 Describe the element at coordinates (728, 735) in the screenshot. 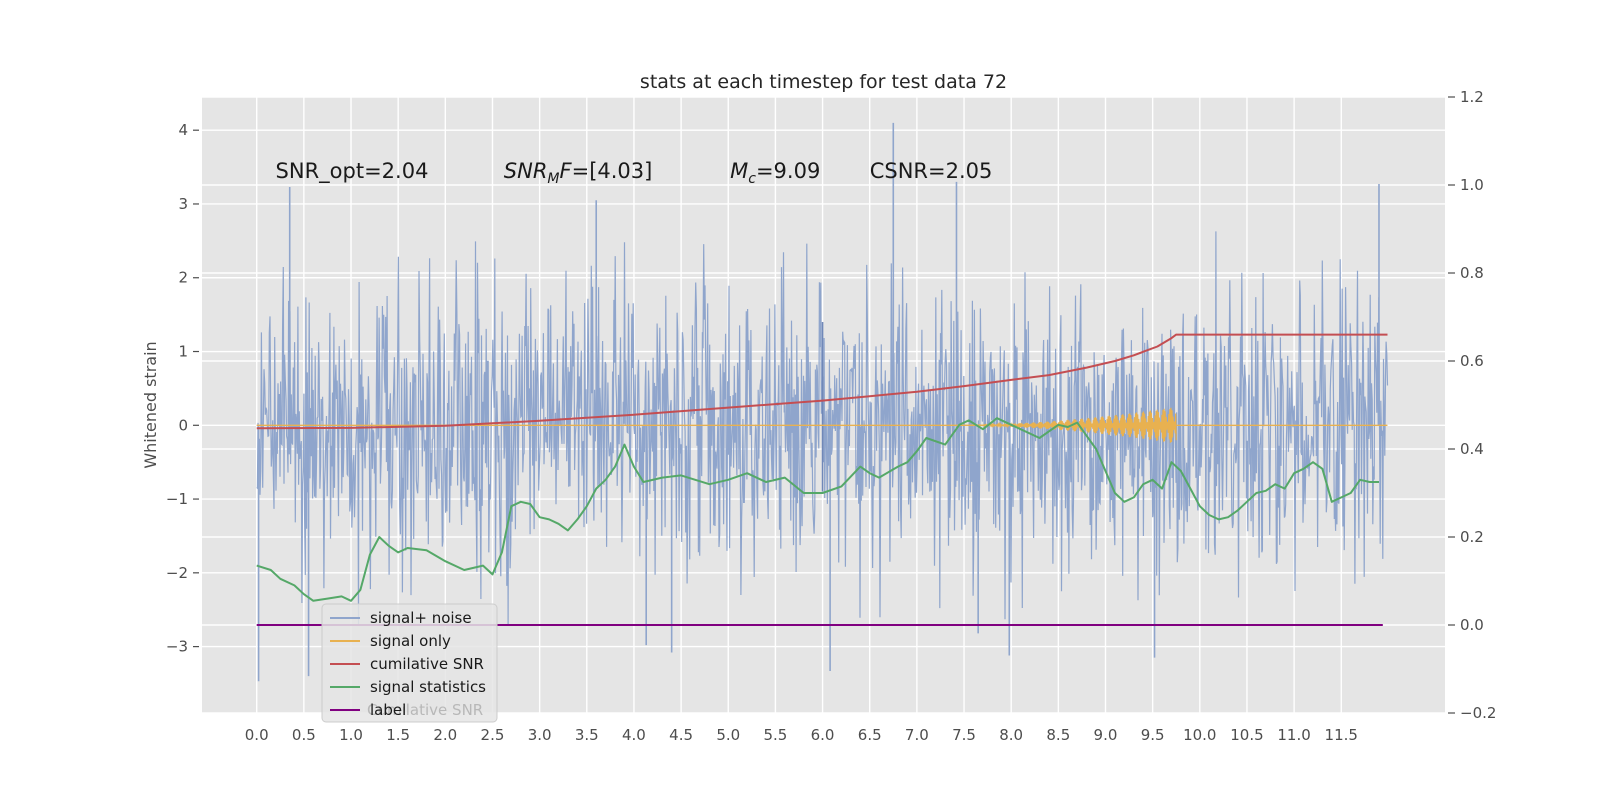

I see `x-tick-label: 5.0` at that location.